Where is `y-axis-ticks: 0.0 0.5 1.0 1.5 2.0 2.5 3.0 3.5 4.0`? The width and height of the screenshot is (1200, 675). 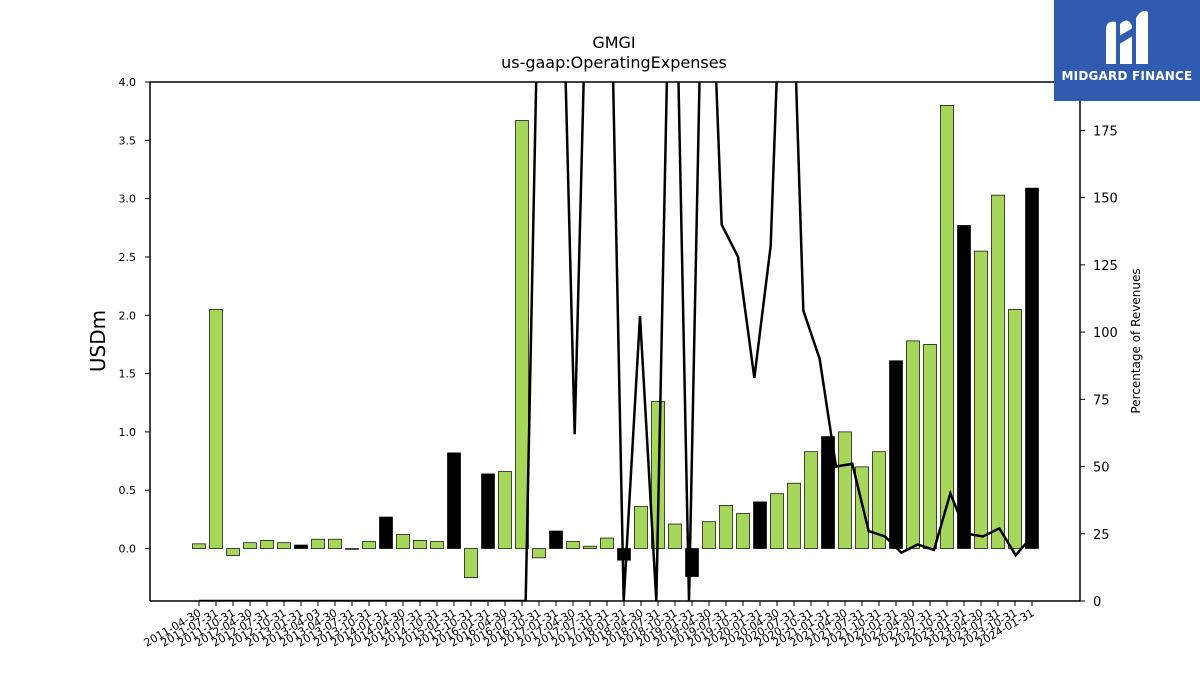 y-axis-ticks: 0.0 0.5 1.0 1.5 2.0 2.5 3.0 3.5 4.0 is located at coordinates (134, 316).